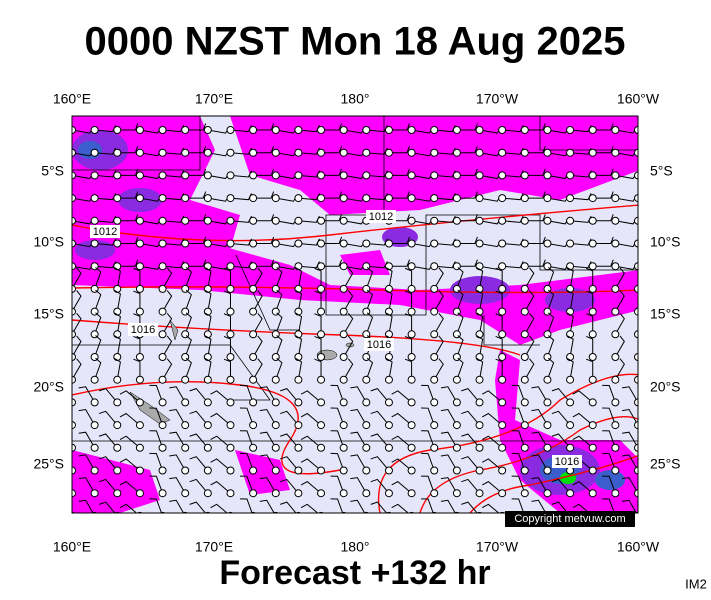 The width and height of the screenshot is (711, 600). What do you see at coordinates (381, 216) in the screenshot?
I see `isobar-label: 1012` at bounding box center [381, 216].